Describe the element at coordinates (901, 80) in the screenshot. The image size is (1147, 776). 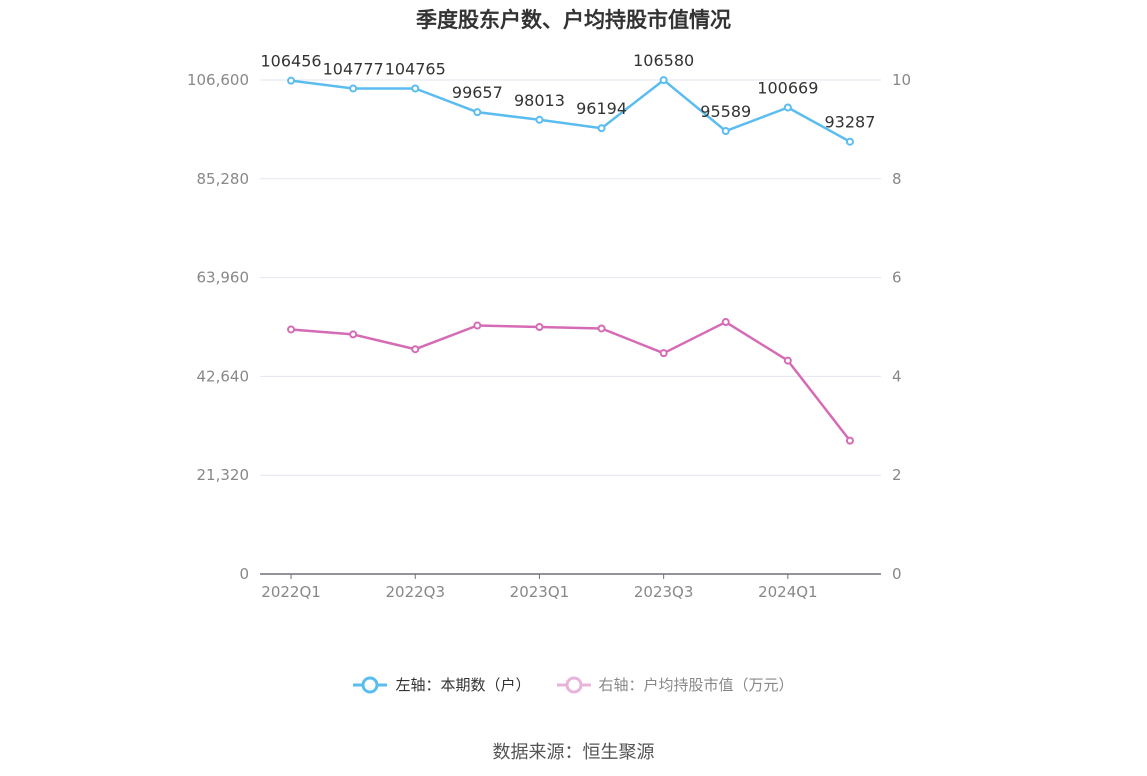
I see `right-axis-tick-label: 10` at that location.